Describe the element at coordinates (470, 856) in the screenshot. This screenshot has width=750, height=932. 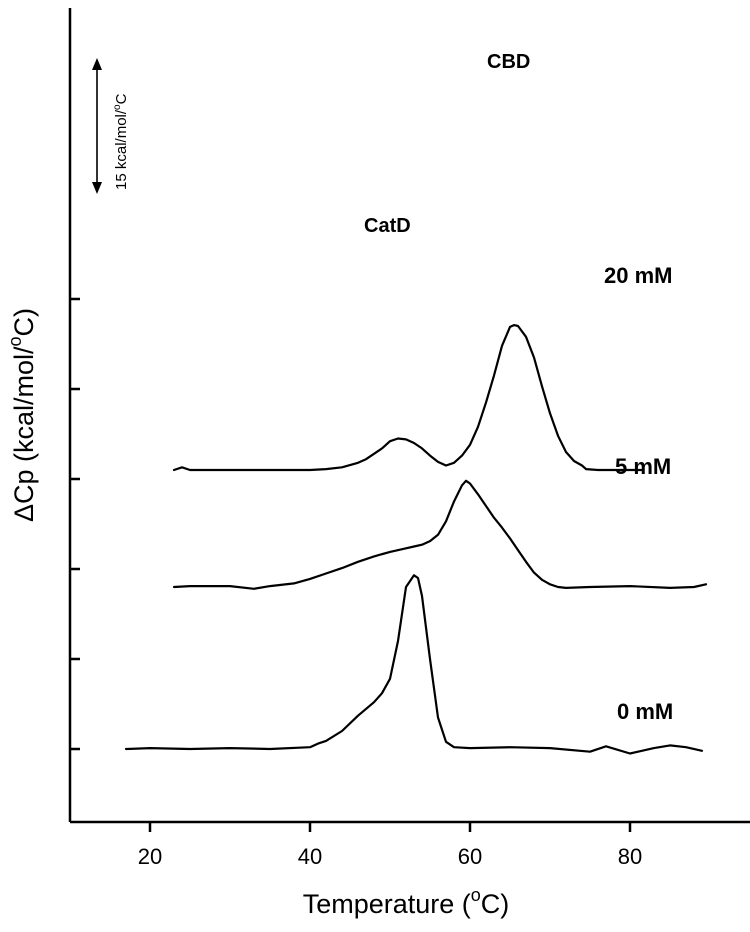
I see `x-tick-label-60: 60` at that location.